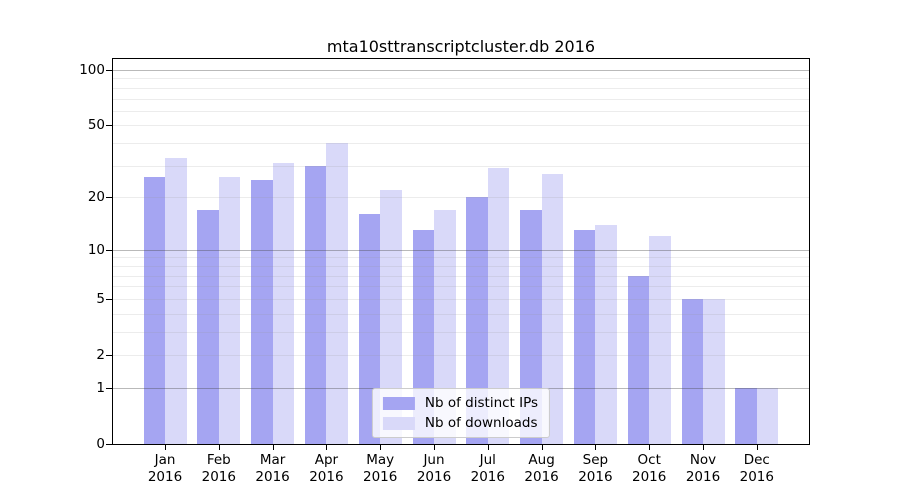 This screenshot has width=900, height=500. I want to click on chart-title: mta10sttranscriptcluster.db 2016, so click(461, 46).